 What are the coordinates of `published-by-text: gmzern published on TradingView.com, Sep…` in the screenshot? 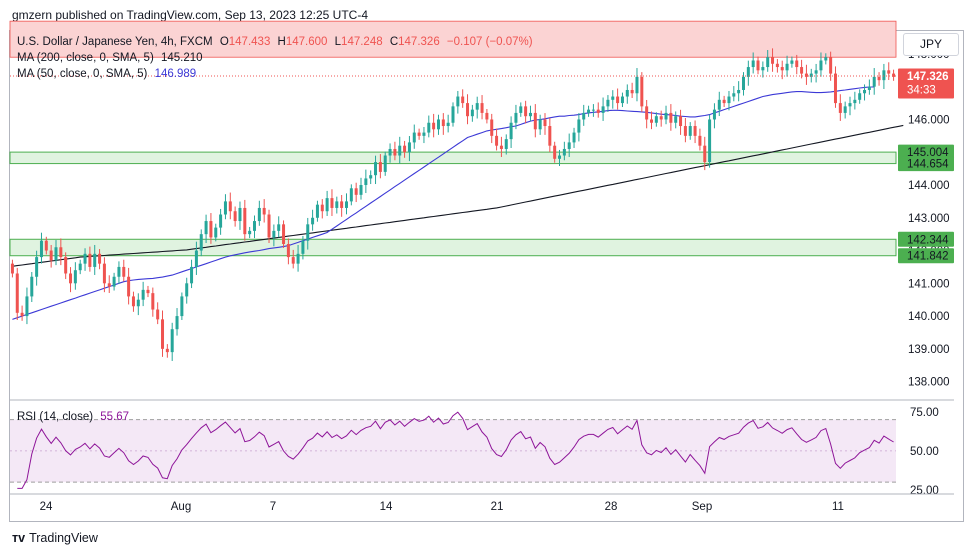 It's located at (190, 15).